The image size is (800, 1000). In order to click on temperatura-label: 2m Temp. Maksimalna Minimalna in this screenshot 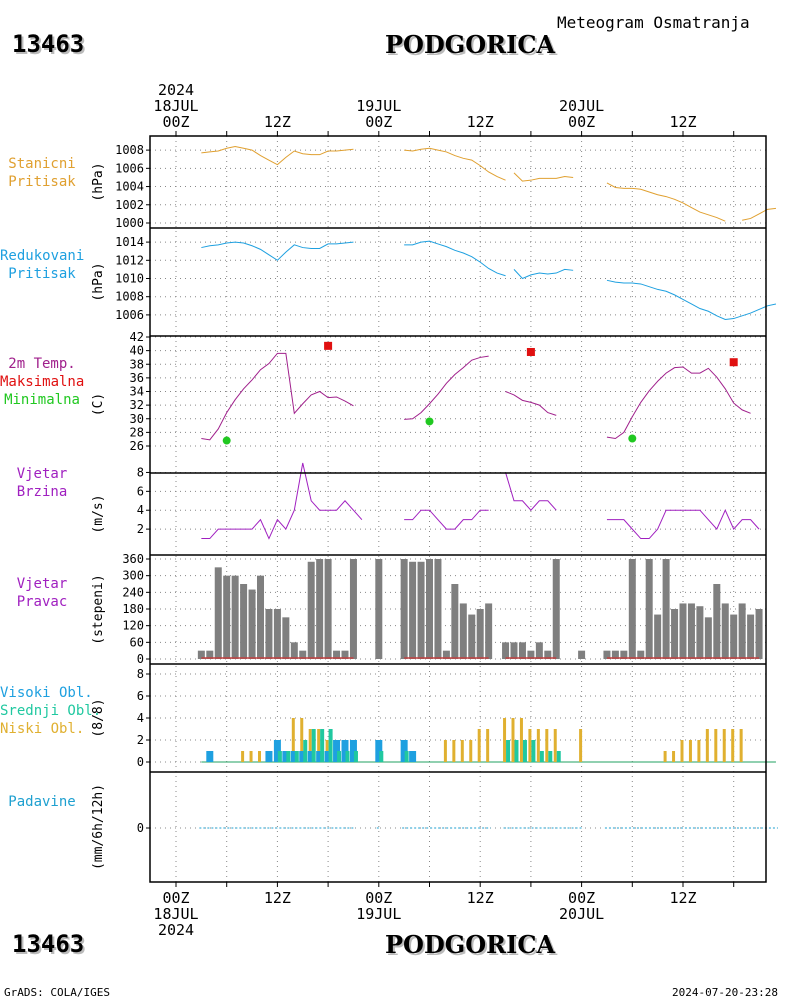, I will do `click(42, 382)`.